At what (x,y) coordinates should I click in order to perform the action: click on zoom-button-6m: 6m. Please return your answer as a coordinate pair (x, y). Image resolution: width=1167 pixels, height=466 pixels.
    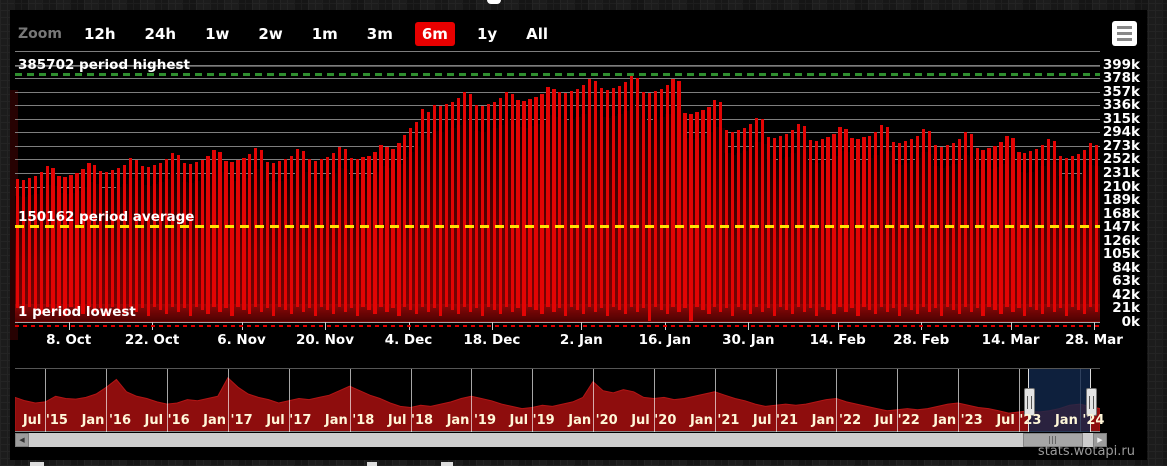
    Looking at the image, I should click on (434, 34).